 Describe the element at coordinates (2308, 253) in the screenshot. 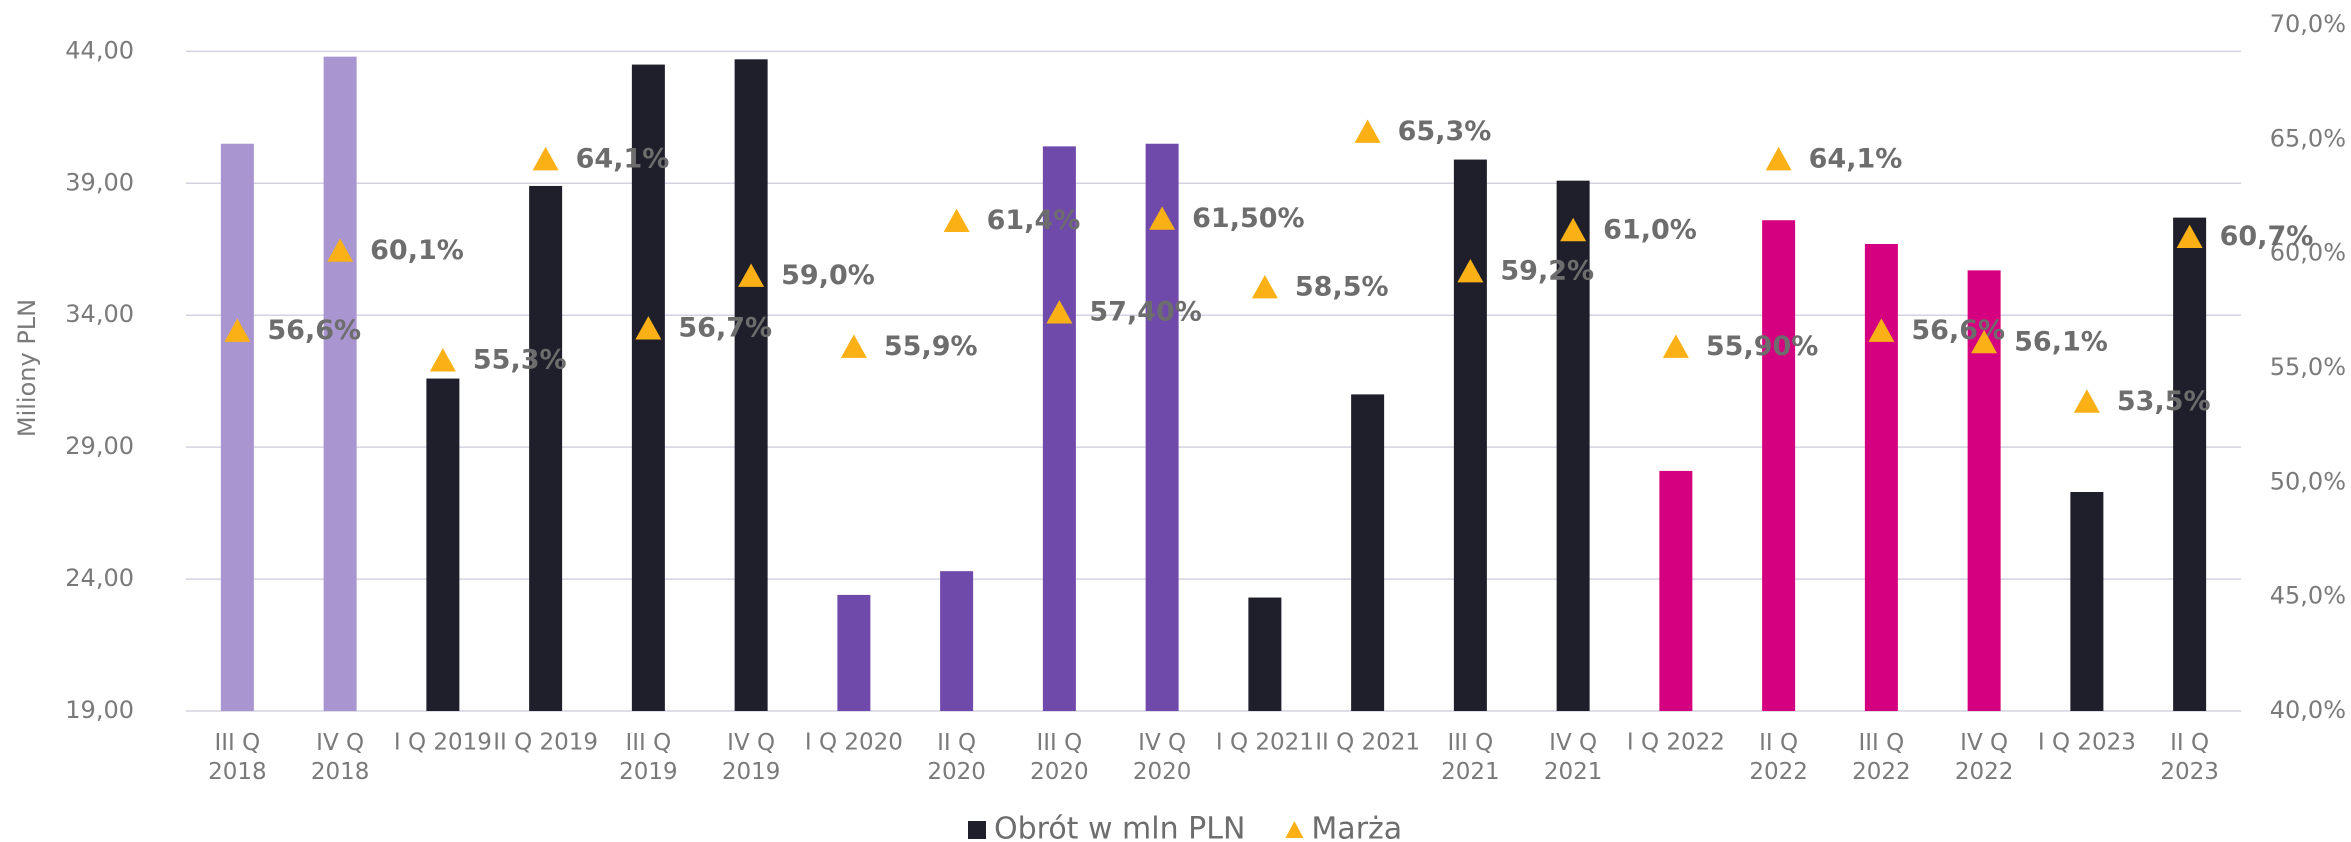

I see `y2-tick-label: 60,0%` at that location.